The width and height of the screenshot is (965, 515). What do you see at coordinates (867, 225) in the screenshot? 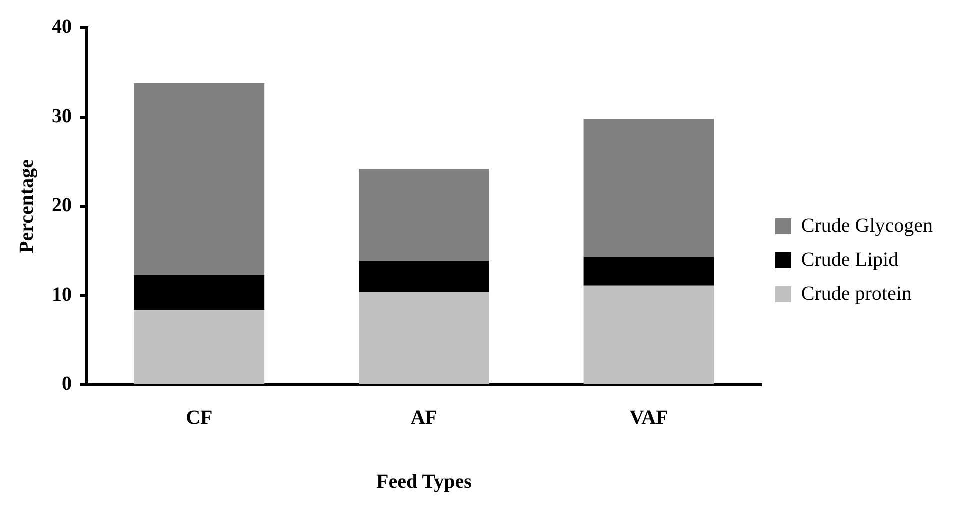
I see `legend-label: Crude Glycogen` at bounding box center [867, 225].